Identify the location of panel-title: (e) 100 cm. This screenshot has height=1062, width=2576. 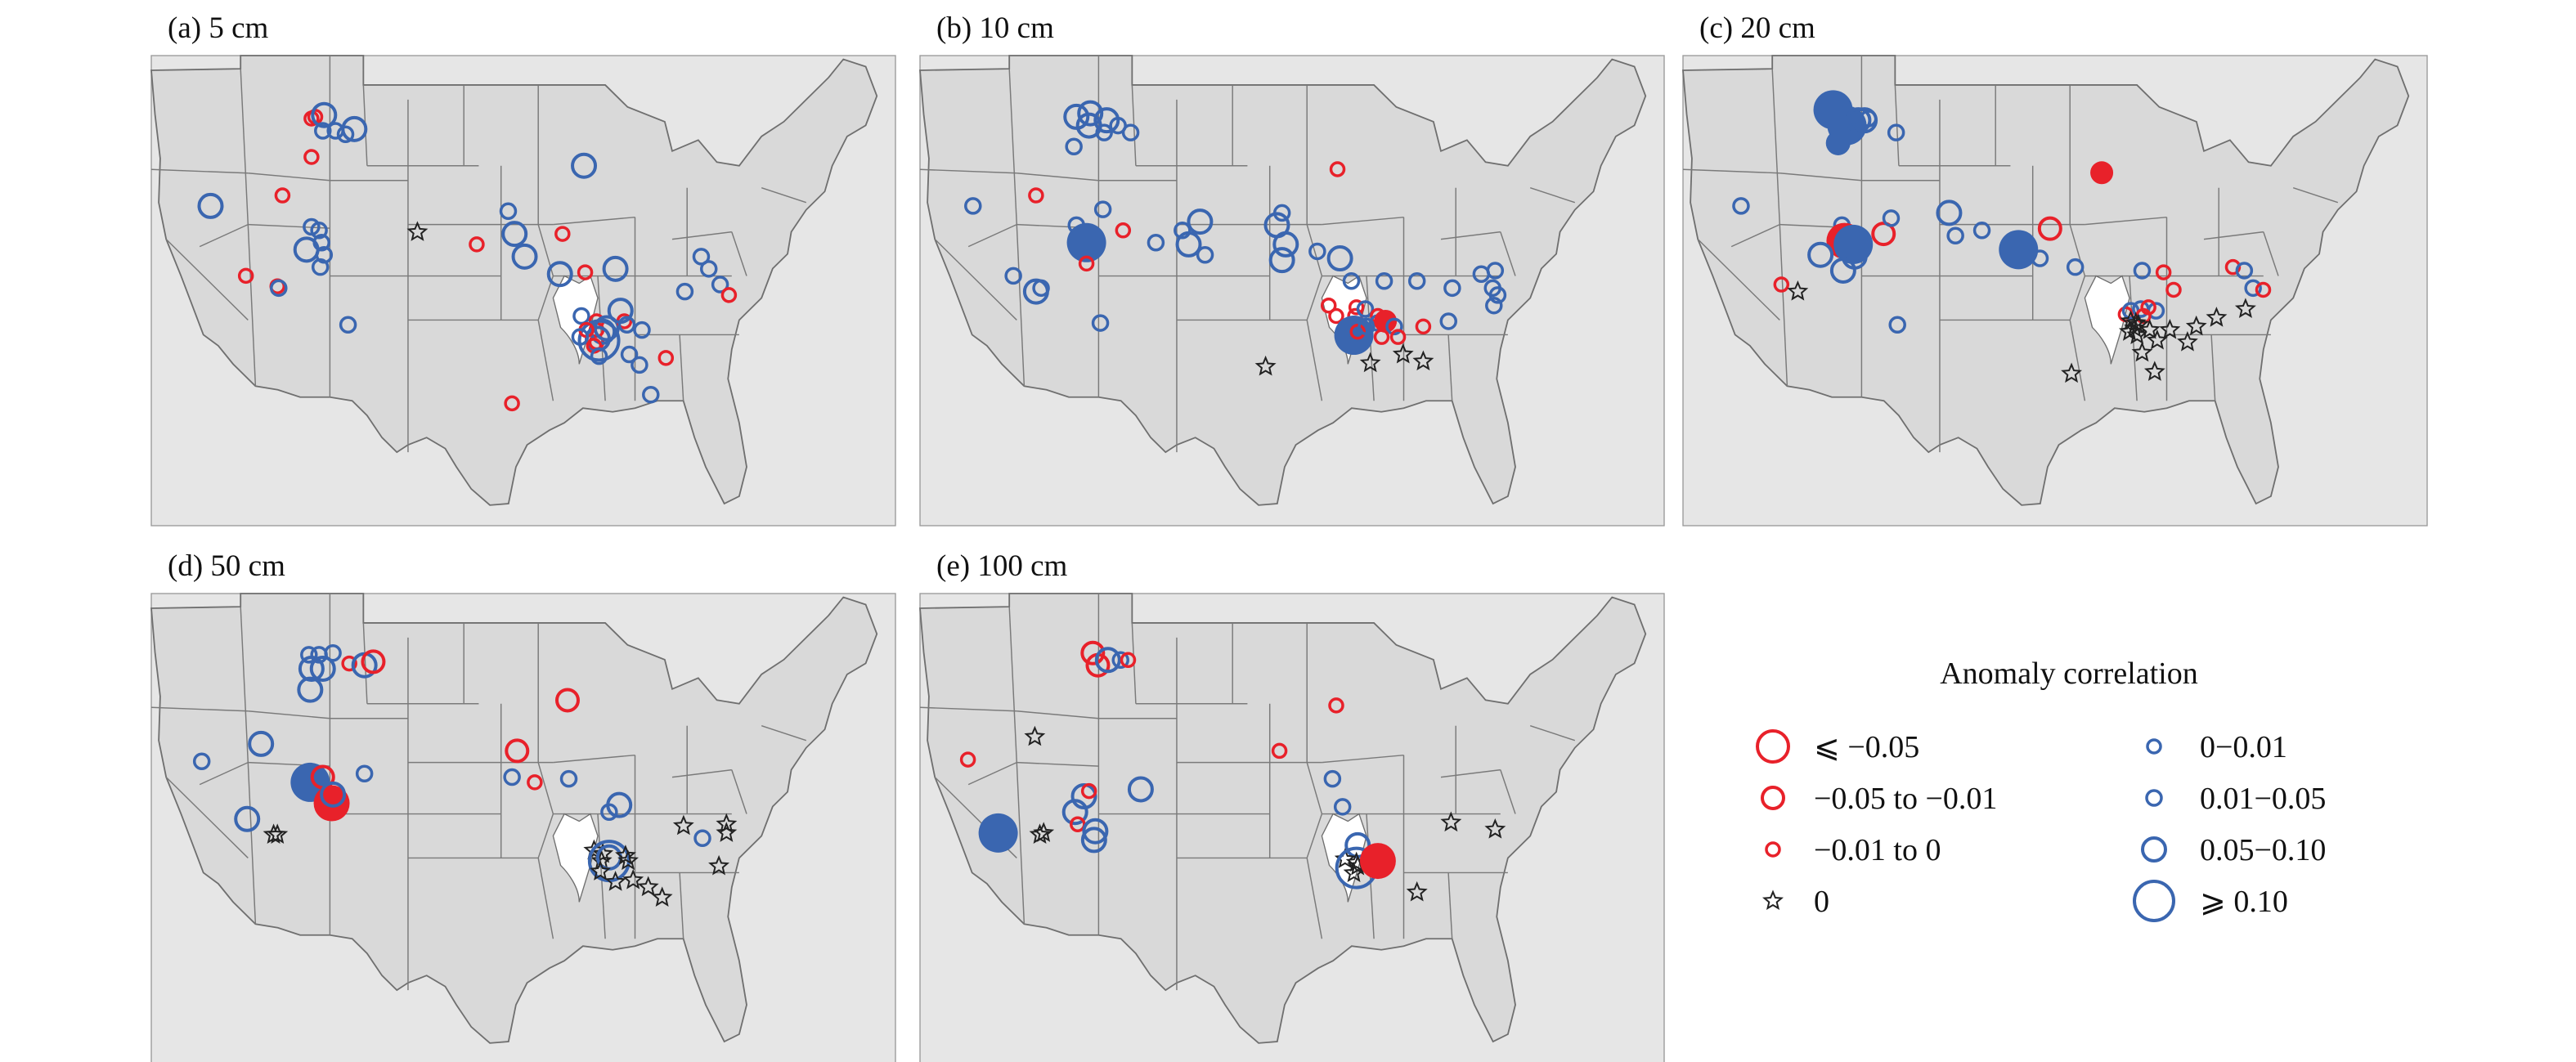
(1001, 566).